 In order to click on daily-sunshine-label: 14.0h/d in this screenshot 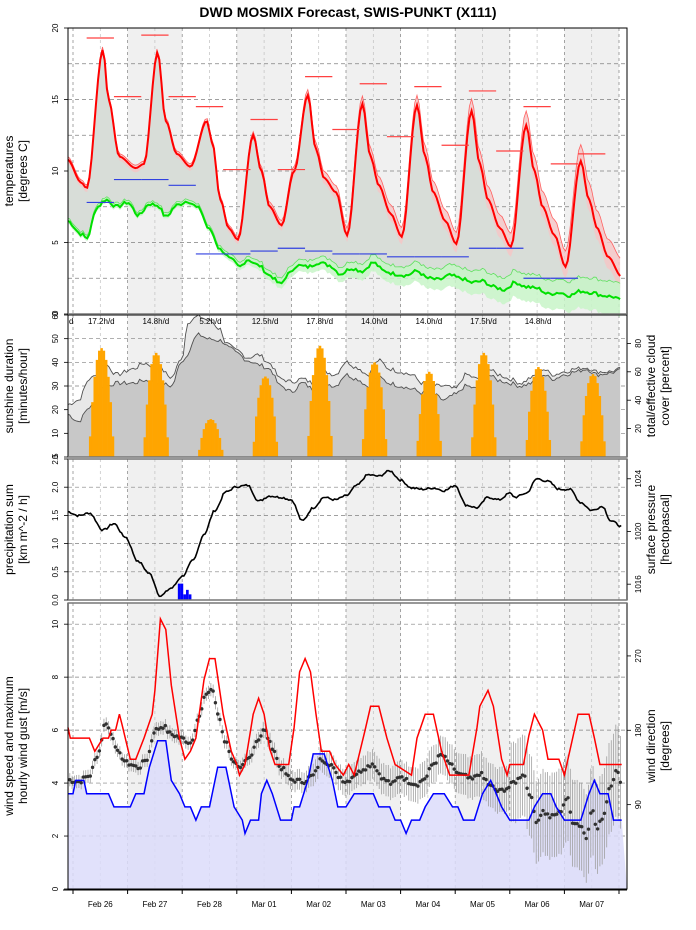, I will do `click(374, 321)`.